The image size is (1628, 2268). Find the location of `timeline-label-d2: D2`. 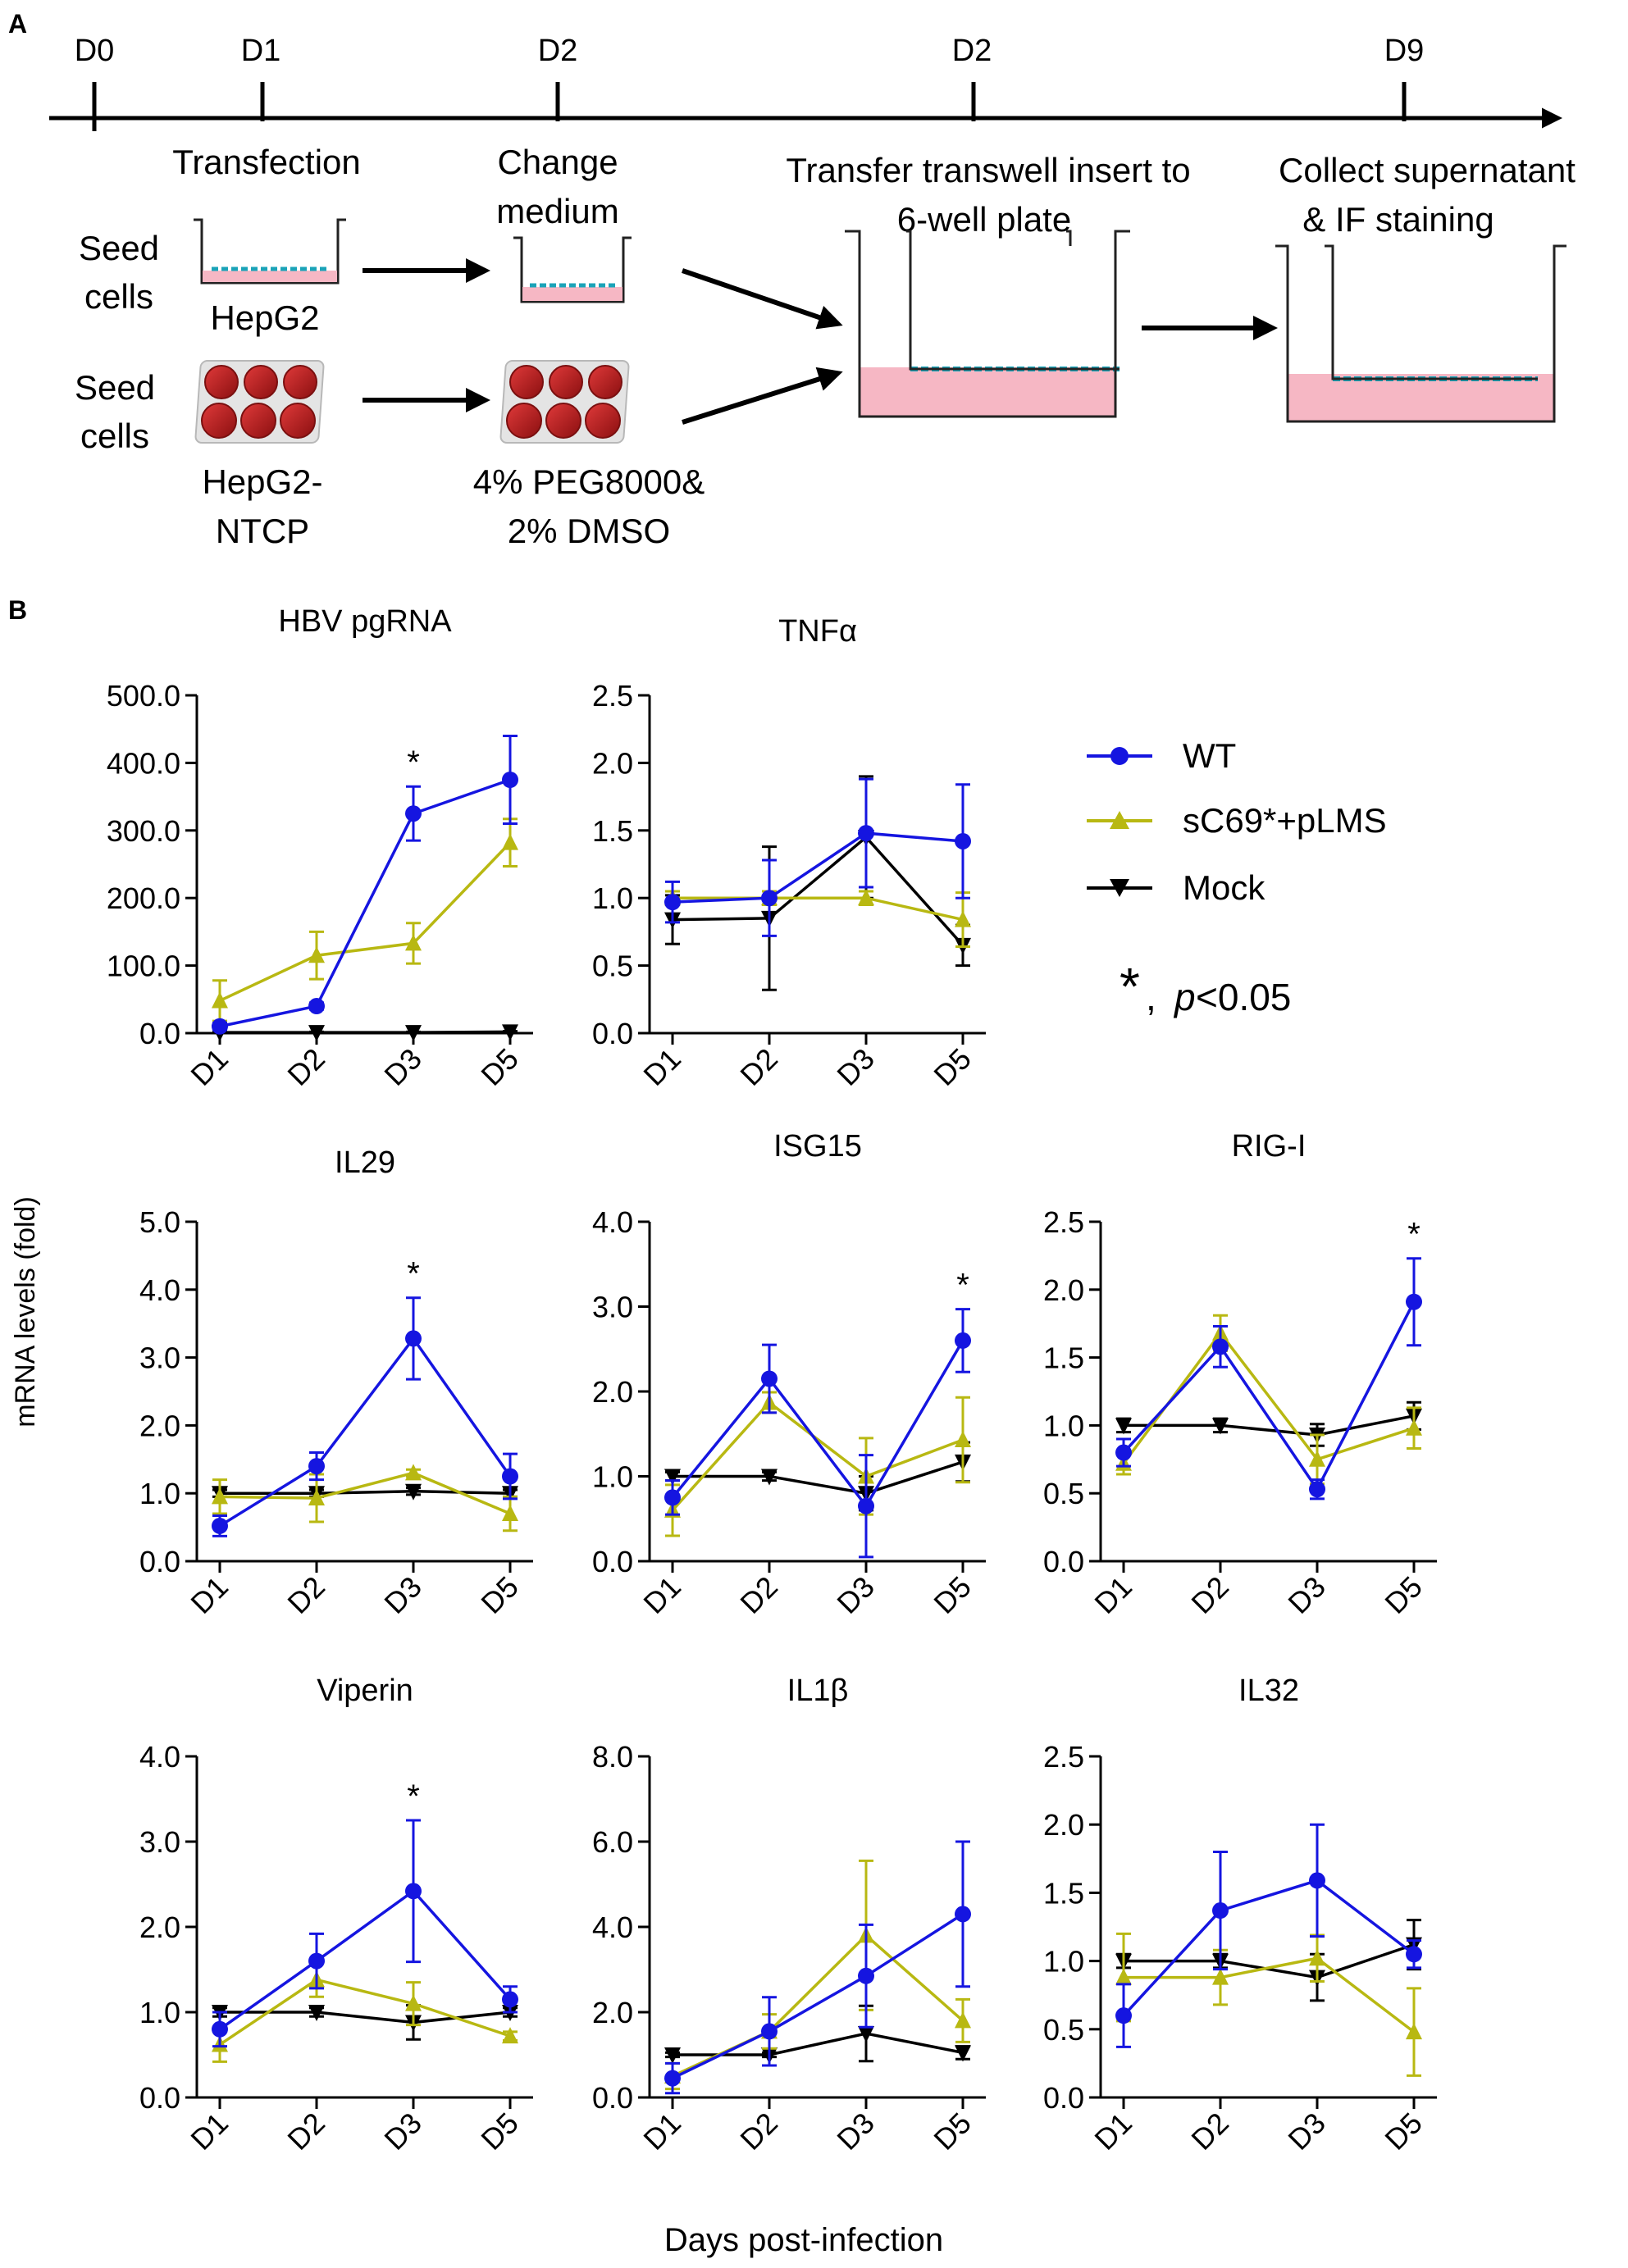

timeline-label-d2: D2 is located at coordinates (558, 51).